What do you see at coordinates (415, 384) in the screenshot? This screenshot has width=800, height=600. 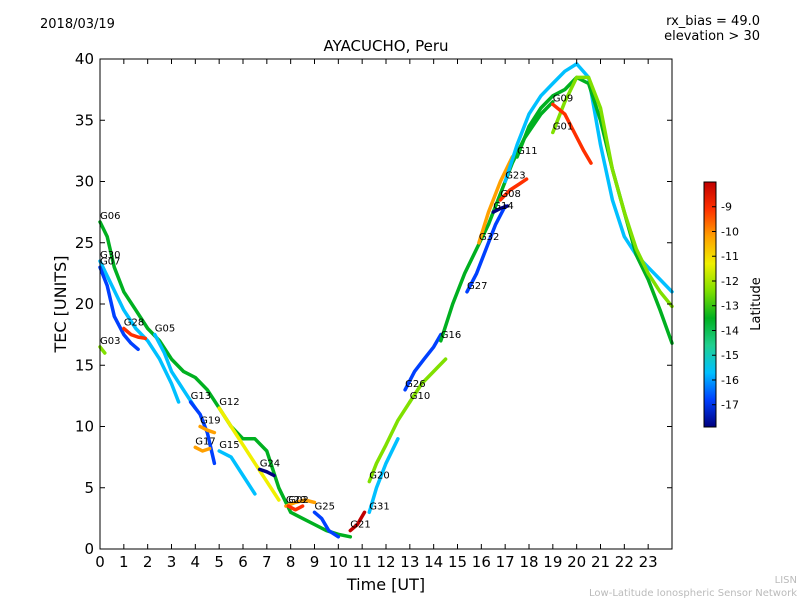 I see `series-label-g26: G26` at bounding box center [415, 384].